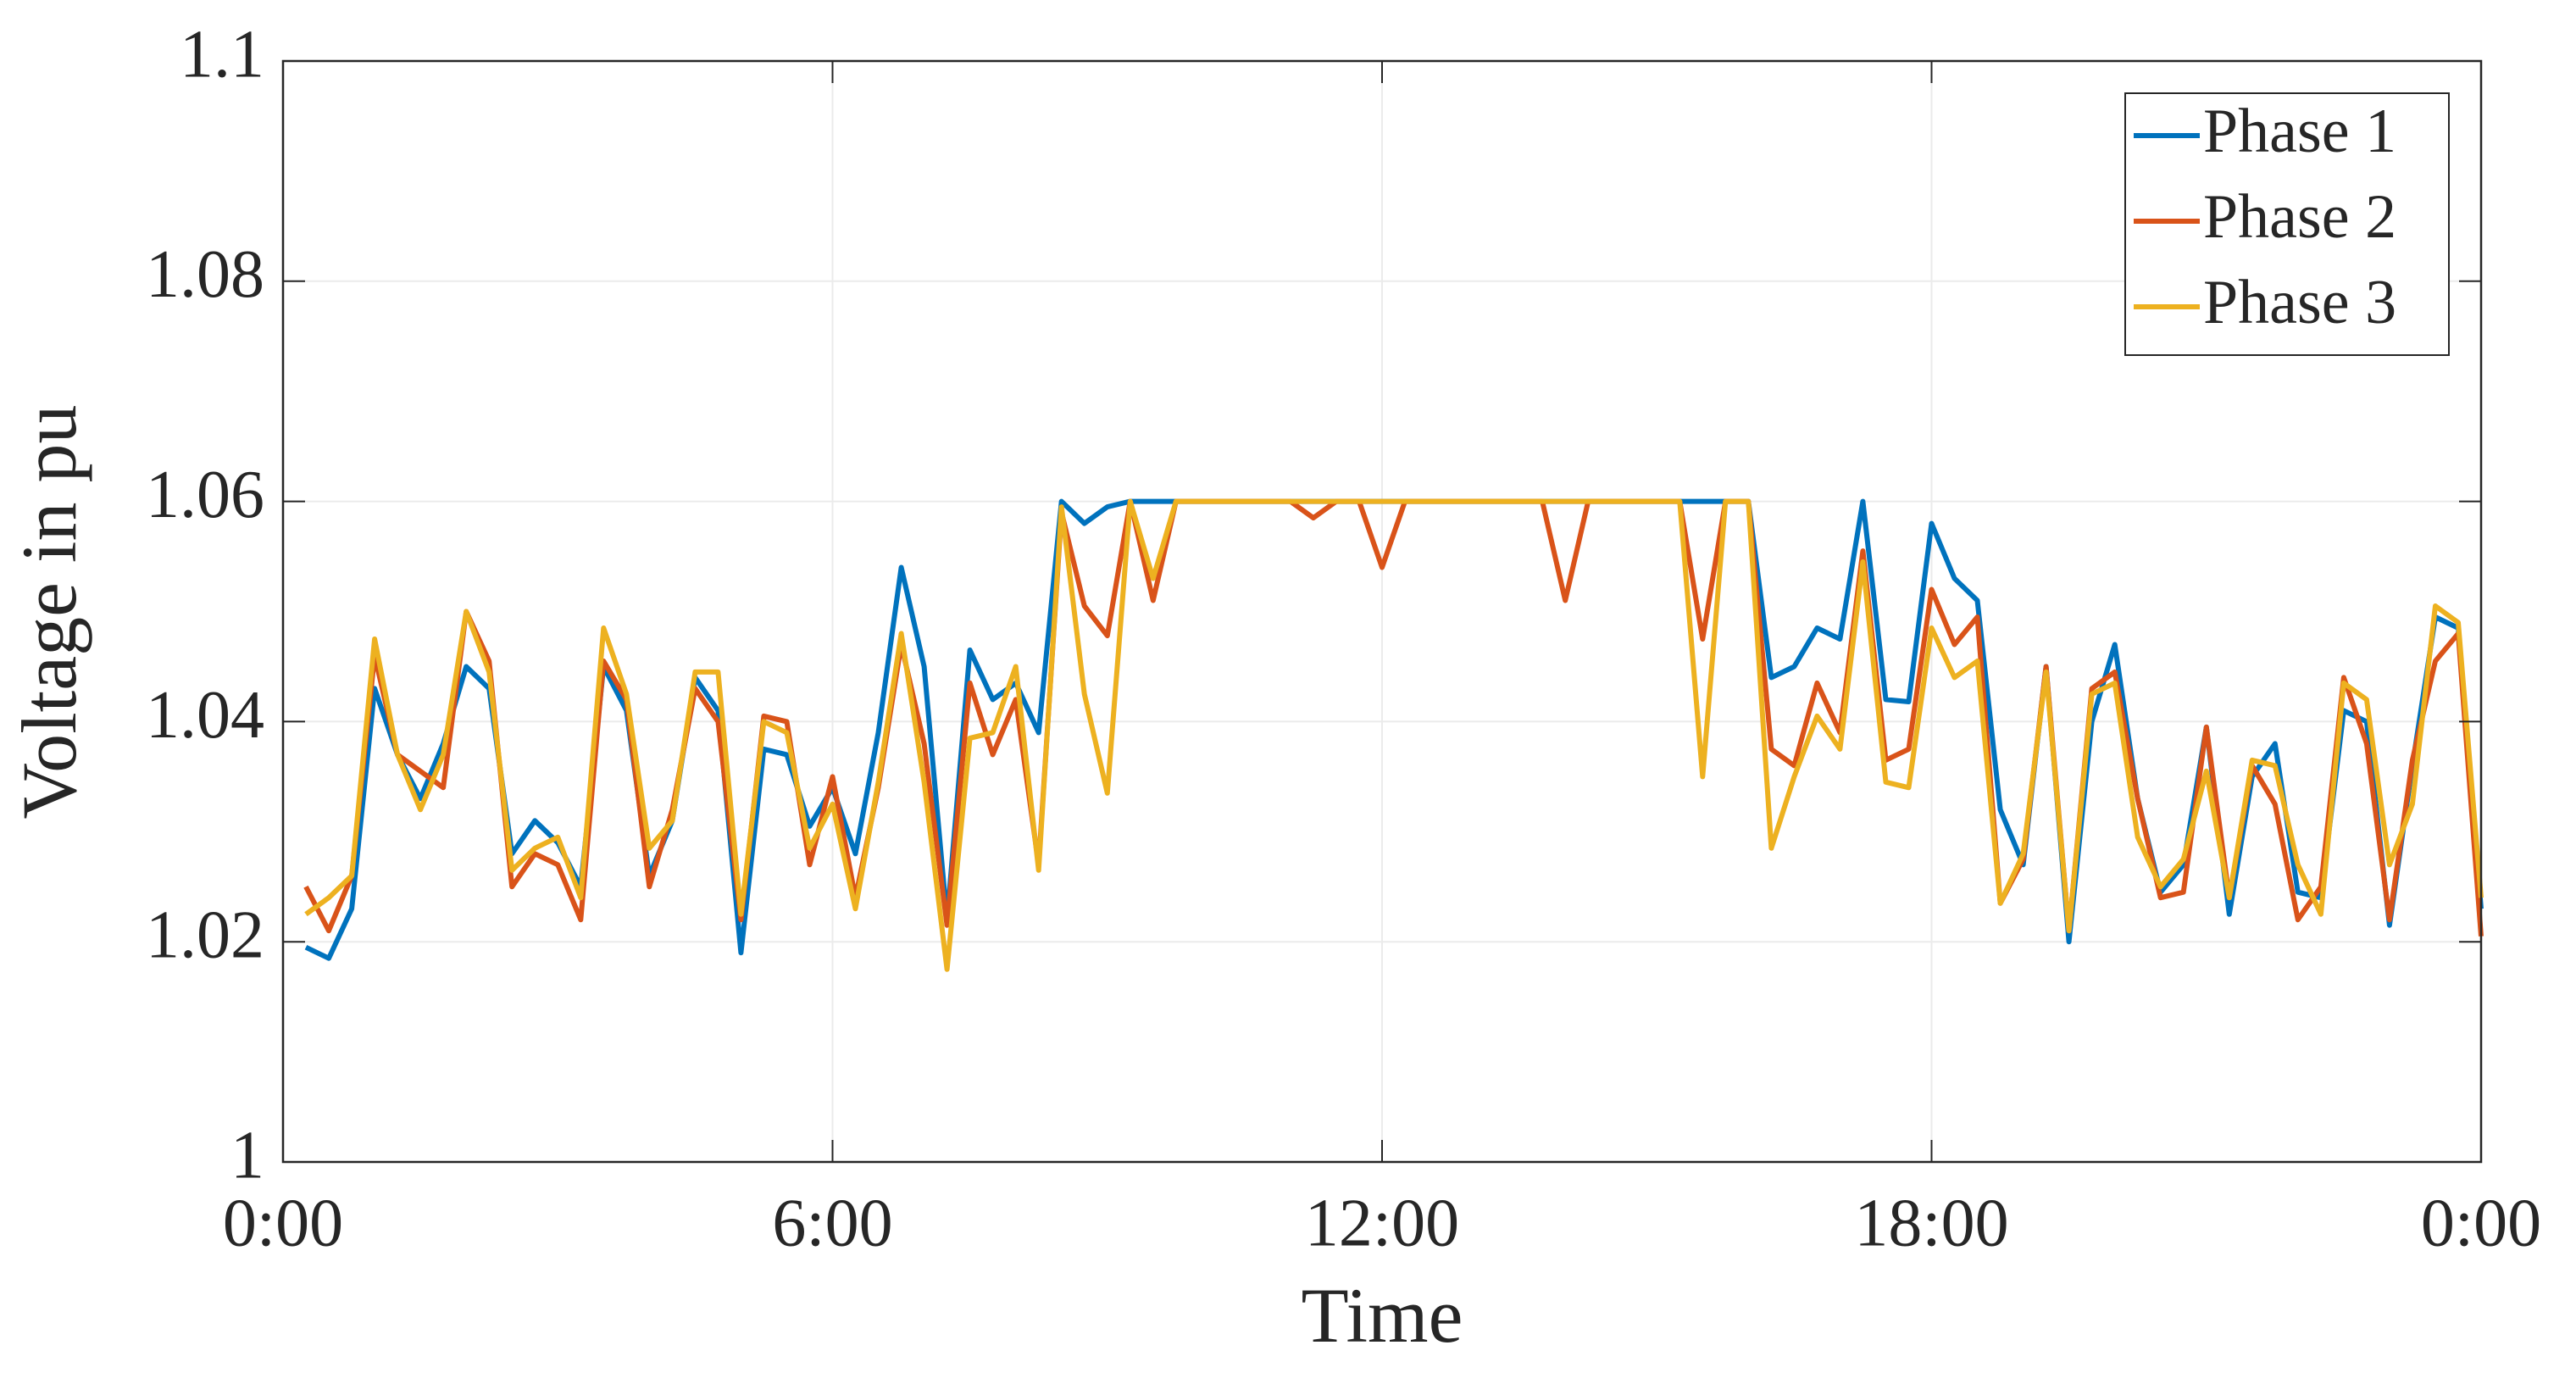 Image resolution: width=2576 pixels, height=1373 pixels. I want to click on y-tick-label: 1.04, so click(205, 716).